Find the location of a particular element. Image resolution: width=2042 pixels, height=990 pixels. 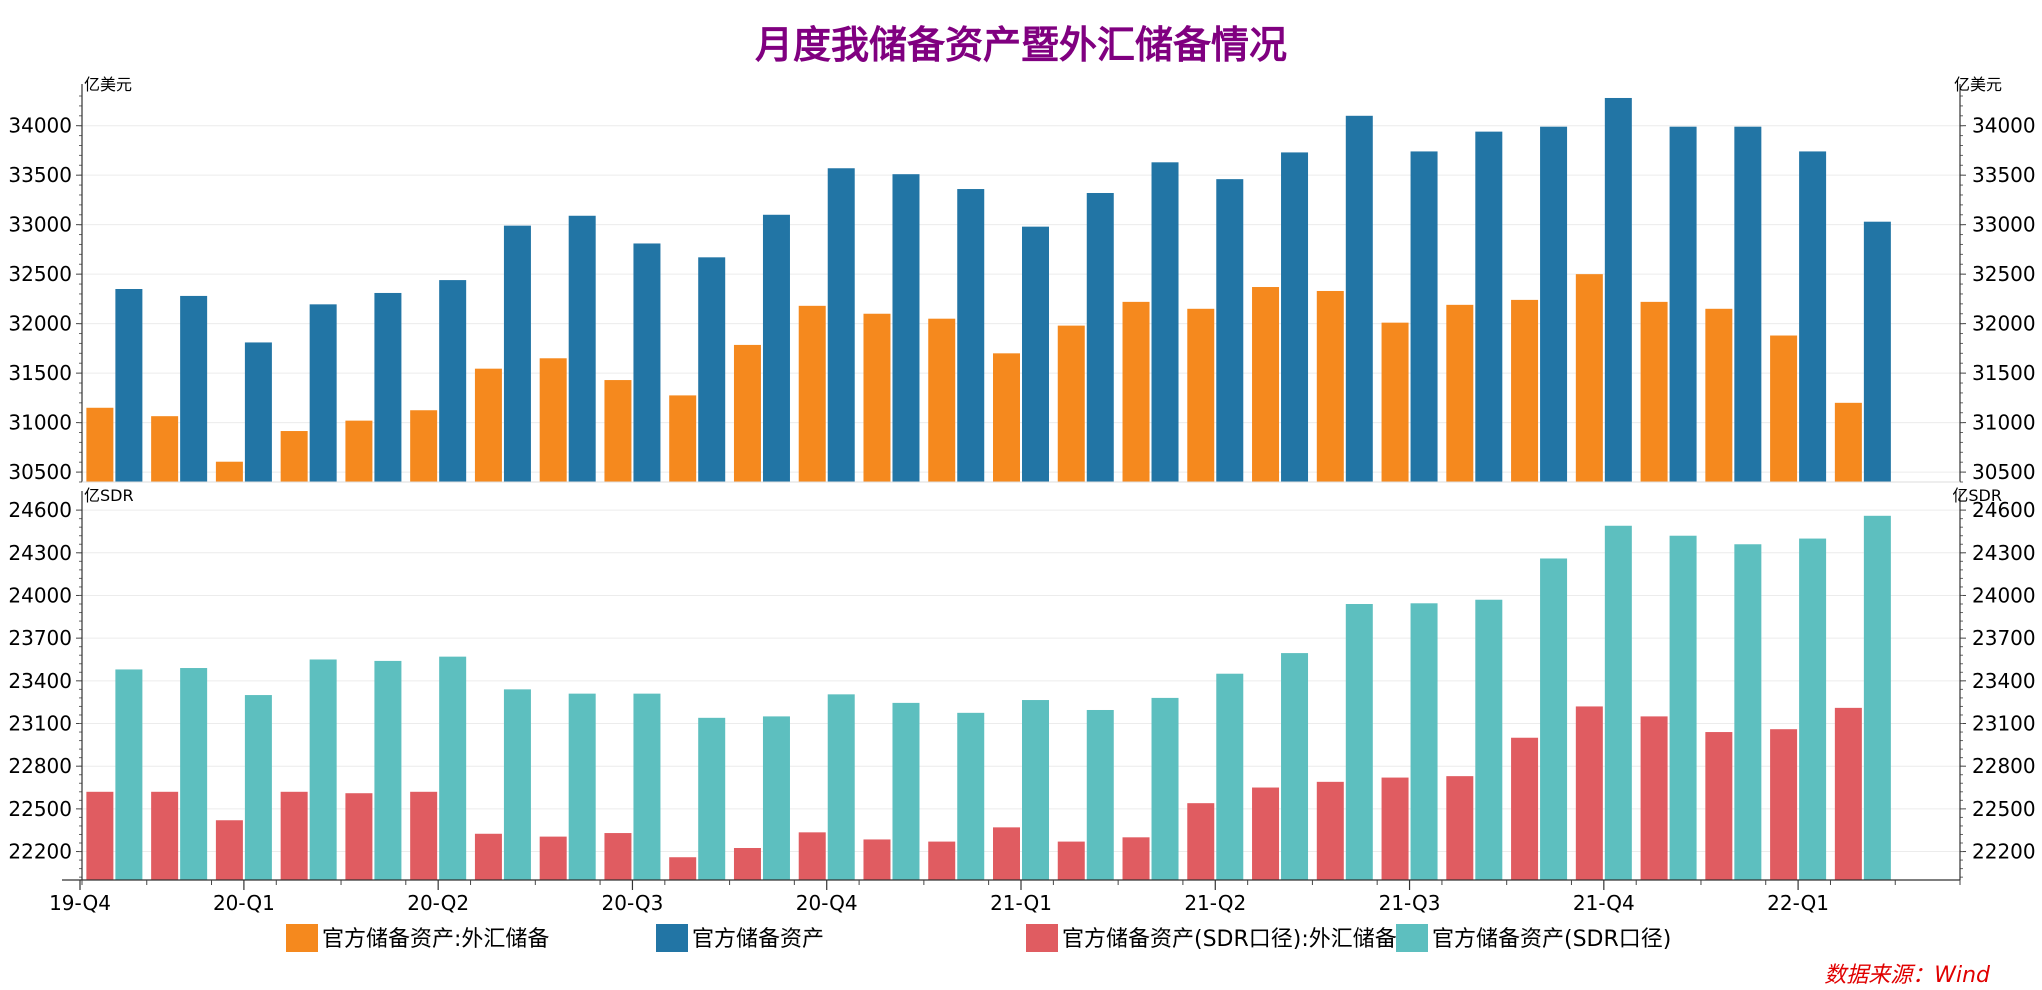

unit-label-left: 亿美元 is located at coordinates (108, 84).